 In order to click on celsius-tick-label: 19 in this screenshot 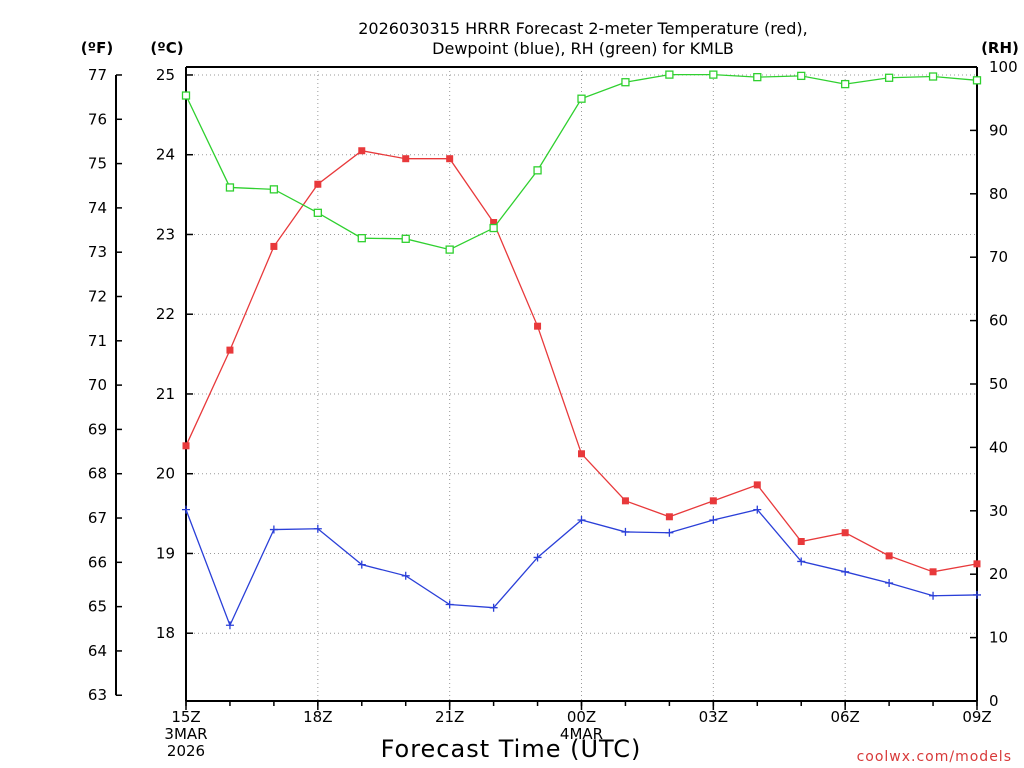, I will do `click(165, 553)`.